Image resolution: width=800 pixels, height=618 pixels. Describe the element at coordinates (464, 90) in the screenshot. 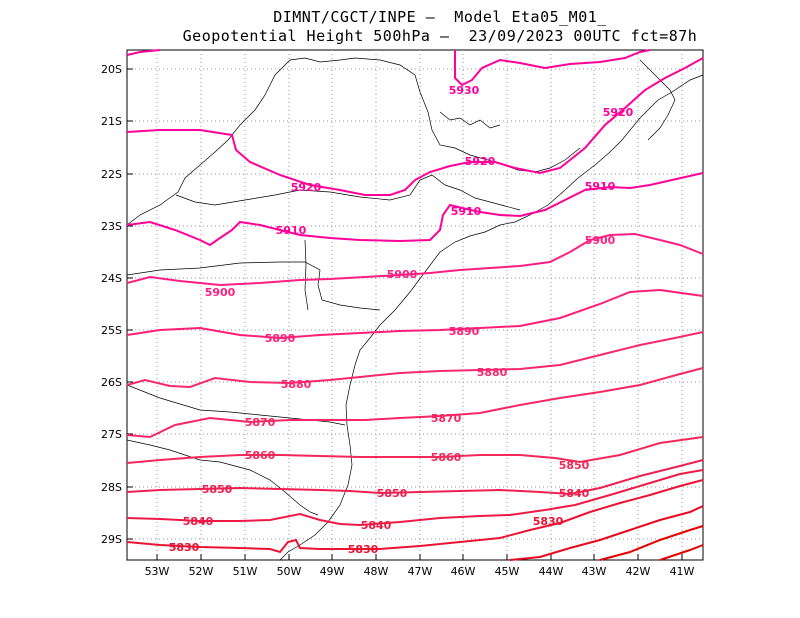

I see `contour-label: 5930` at that location.